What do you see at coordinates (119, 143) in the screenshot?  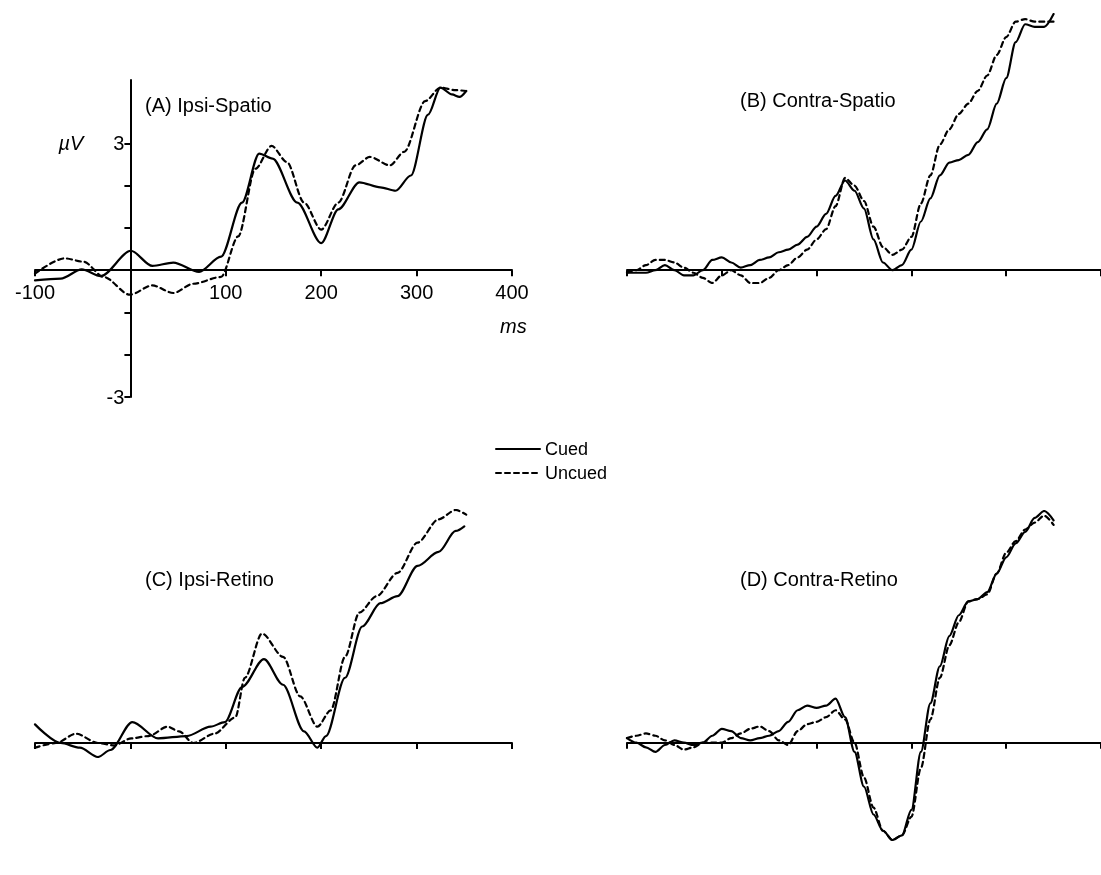 I see `y-tick-label: 3` at bounding box center [119, 143].